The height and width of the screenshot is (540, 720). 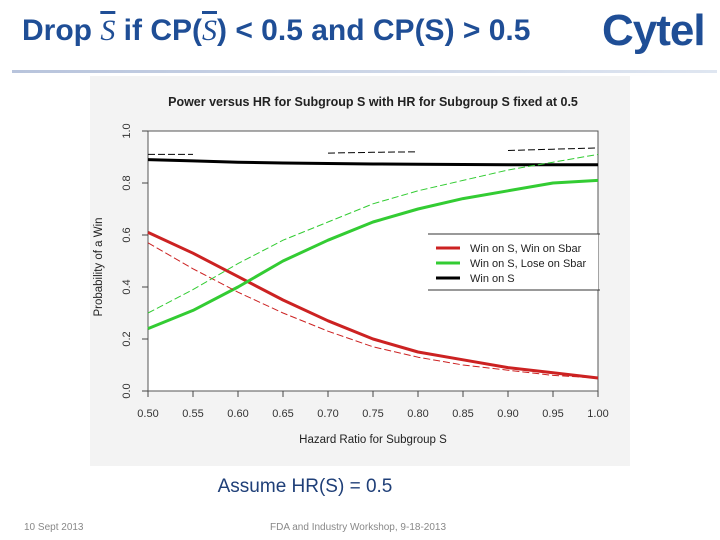 What do you see at coordinates (526, 249) in the screenshot?
I see `legend-label: Win on S, Win on Sbar` at bounding box center [526, 249].